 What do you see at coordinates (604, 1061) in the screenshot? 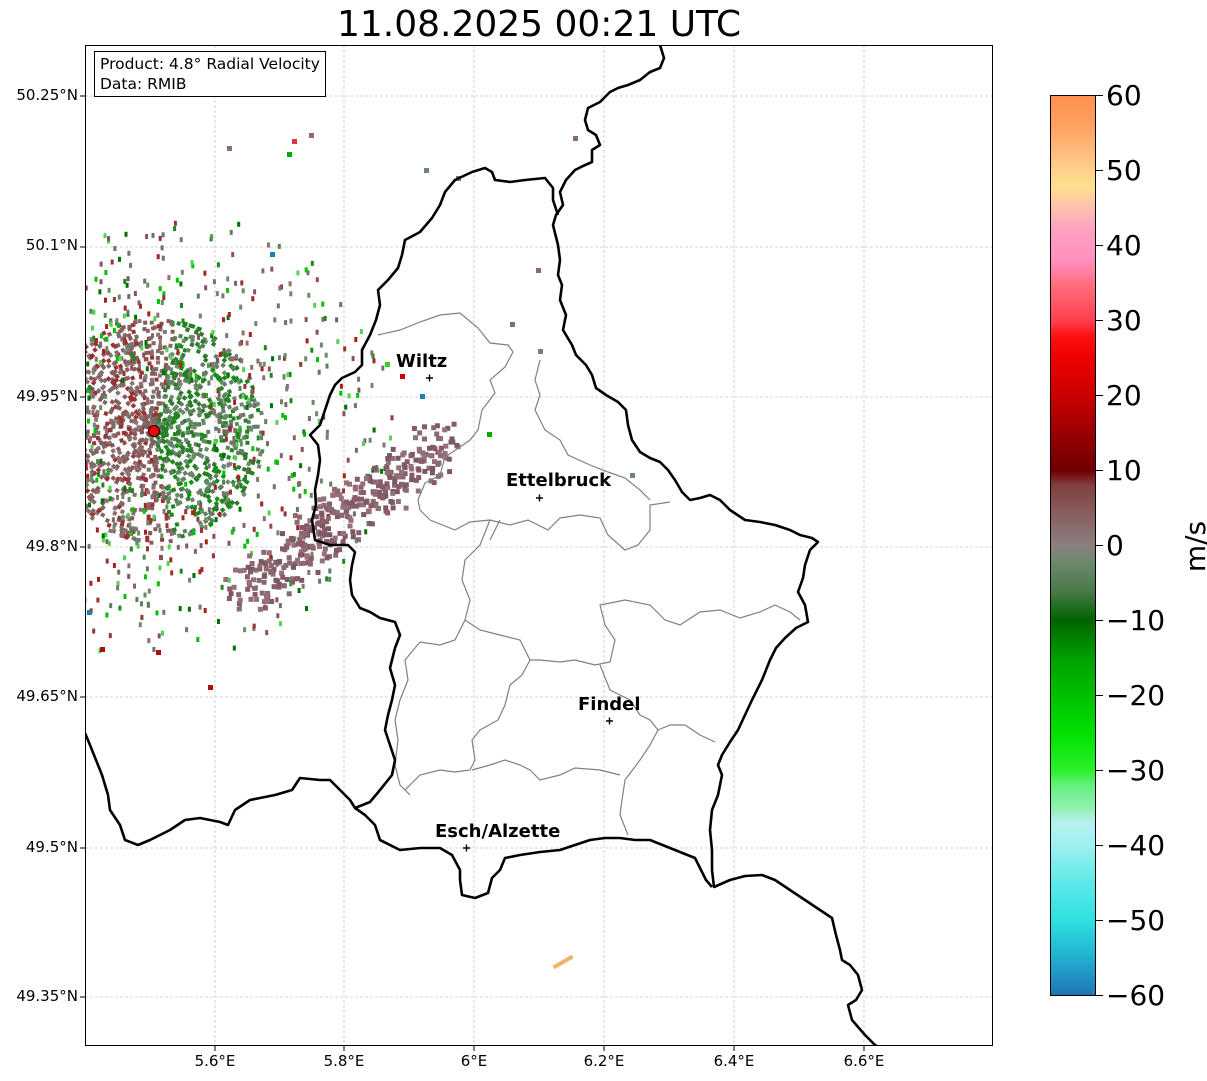
I see `lon-label: 6.2°E` at bounding box center [604, 1061].